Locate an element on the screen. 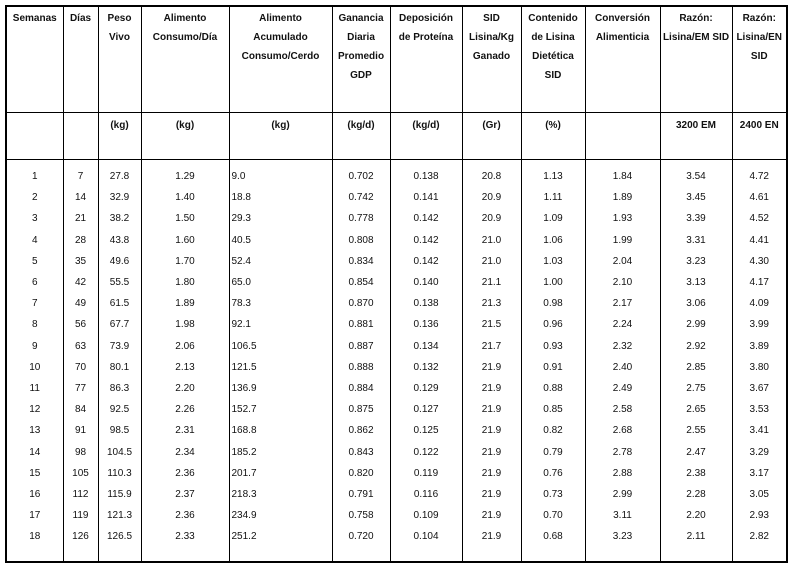 The height and width of the screenshot is (566, 800). data-cell: 0.791 is located at coordinates (361, 494).